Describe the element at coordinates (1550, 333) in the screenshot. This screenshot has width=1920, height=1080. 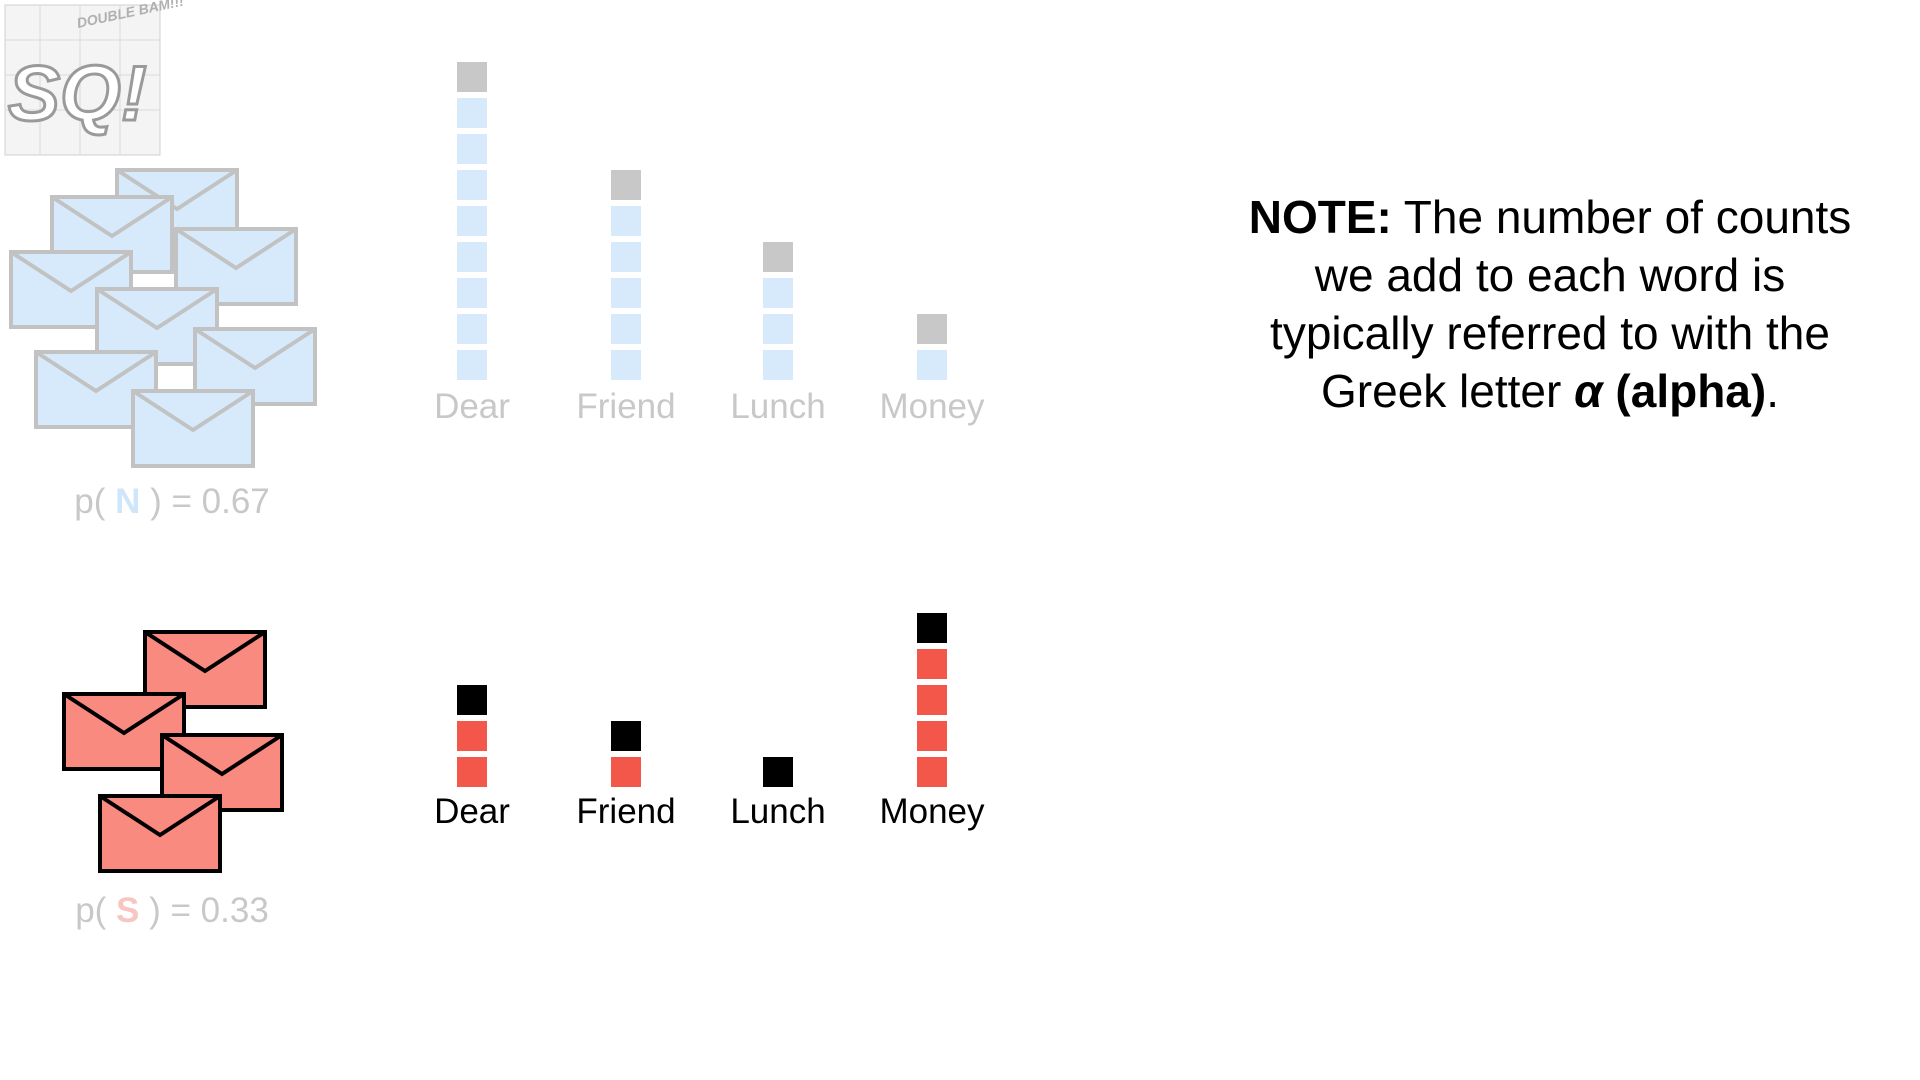
I see `note-line-3: typically referred to with the` at that location.